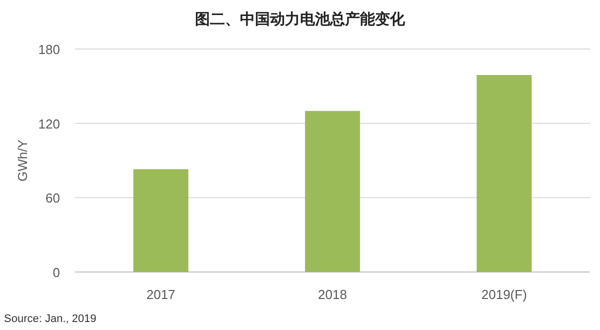 This screenshot has height=330, width=600. I want to click on y-tick-label: 60, so click(53, 198).